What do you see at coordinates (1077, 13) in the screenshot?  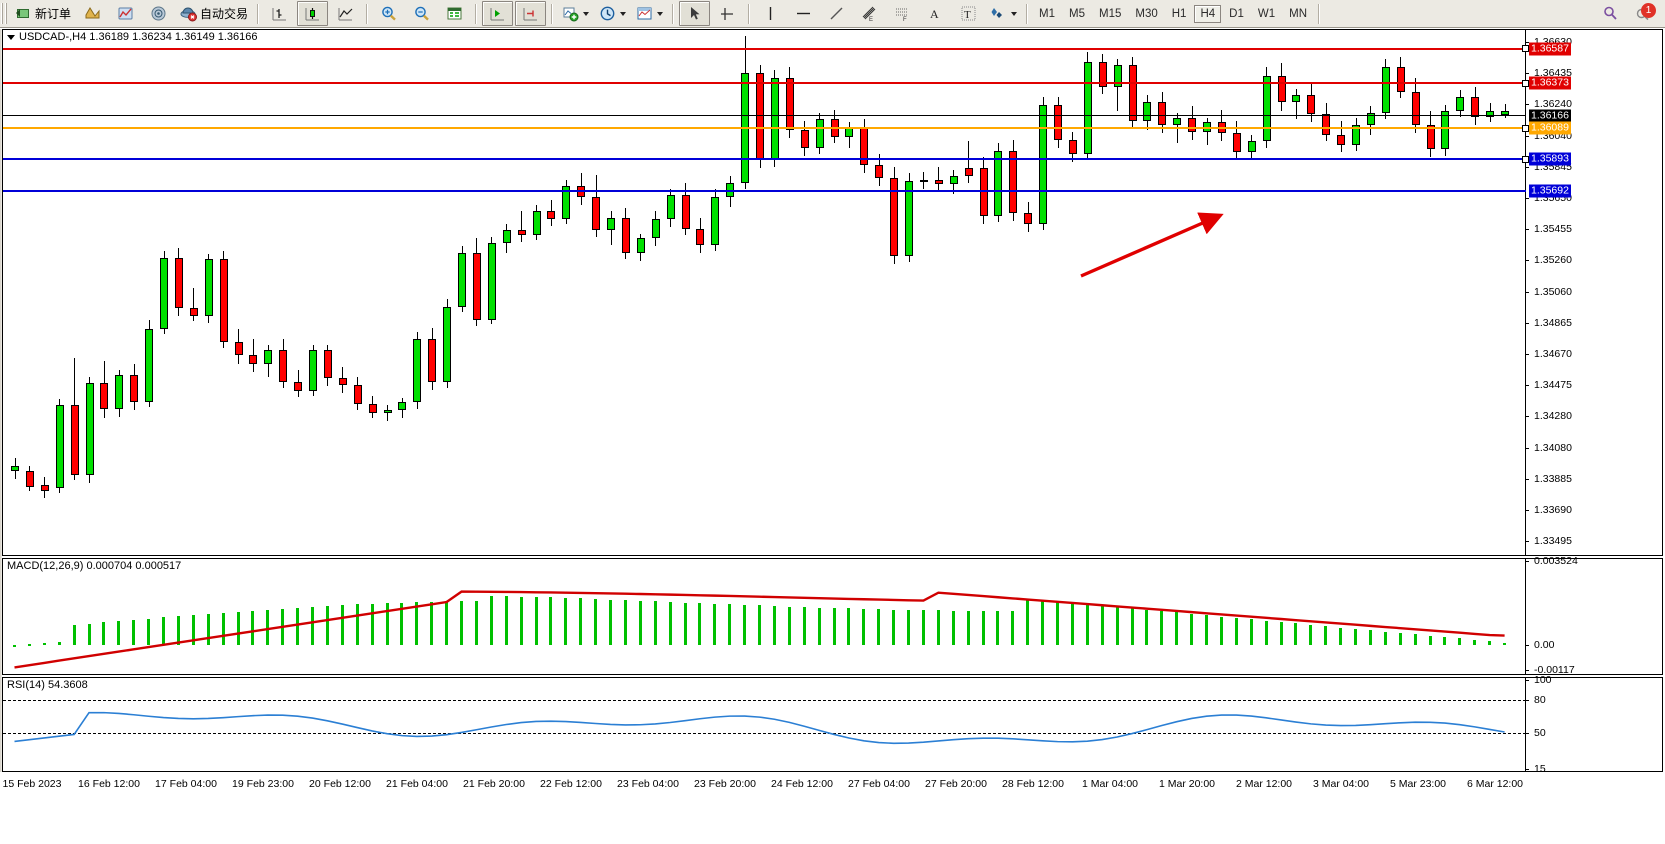 I see `timeframe-m5: M5` at bounding box center [1077, 13].